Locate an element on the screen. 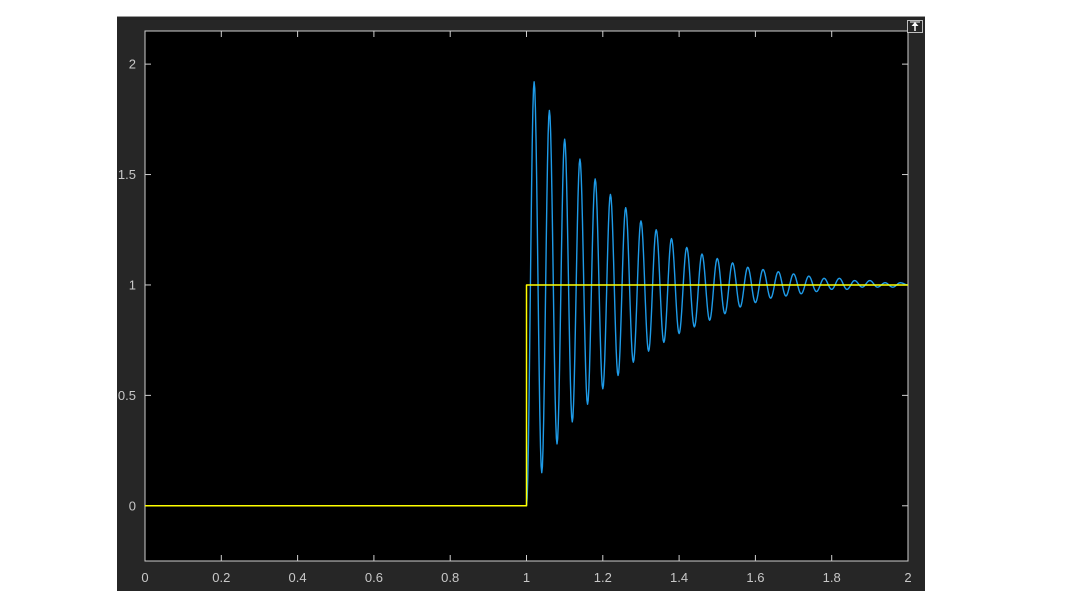 This screenshot has height=605, width=1078. x-tick-label: 0.6 is located at coordinates (374, 577).